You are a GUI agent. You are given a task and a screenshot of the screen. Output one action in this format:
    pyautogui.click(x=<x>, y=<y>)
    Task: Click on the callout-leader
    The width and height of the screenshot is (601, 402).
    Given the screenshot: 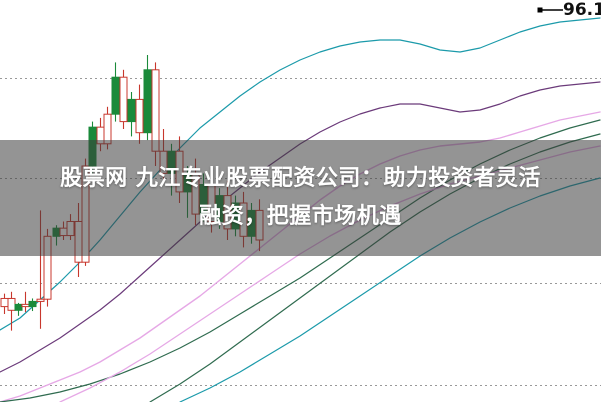 What is the action you would take?
    pyautogui.click(x=550, y=10)
    